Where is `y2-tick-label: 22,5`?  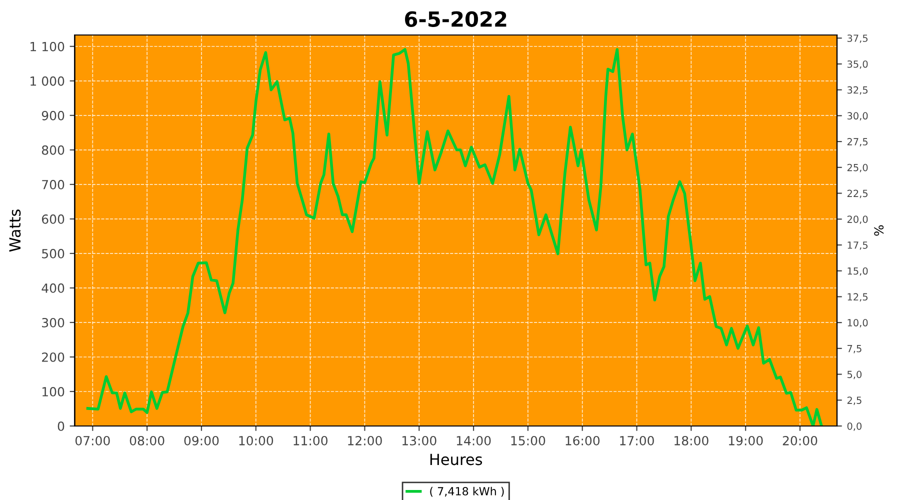 y2-tick-label: 22,5 is located at coordinates (857, 194).